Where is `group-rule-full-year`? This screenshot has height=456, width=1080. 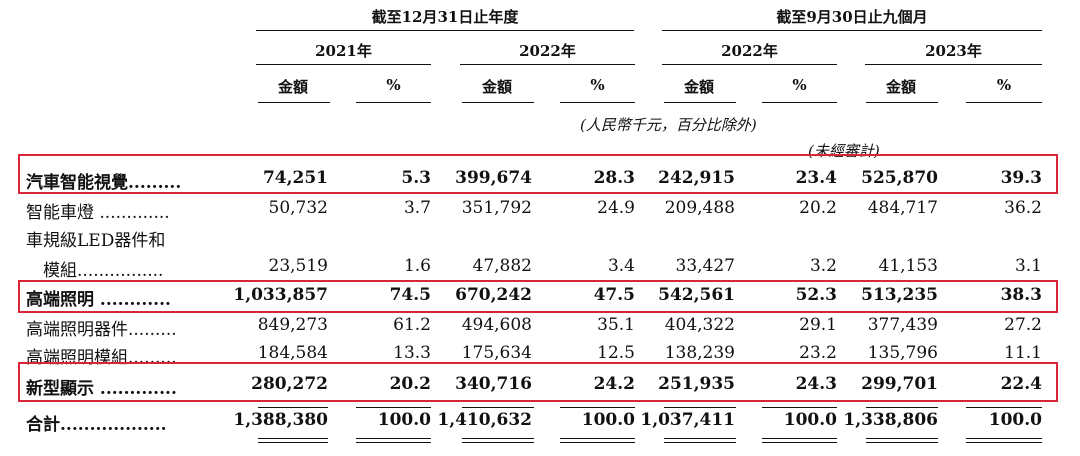 group-rule-full-year is located at coordinates (445, 30).